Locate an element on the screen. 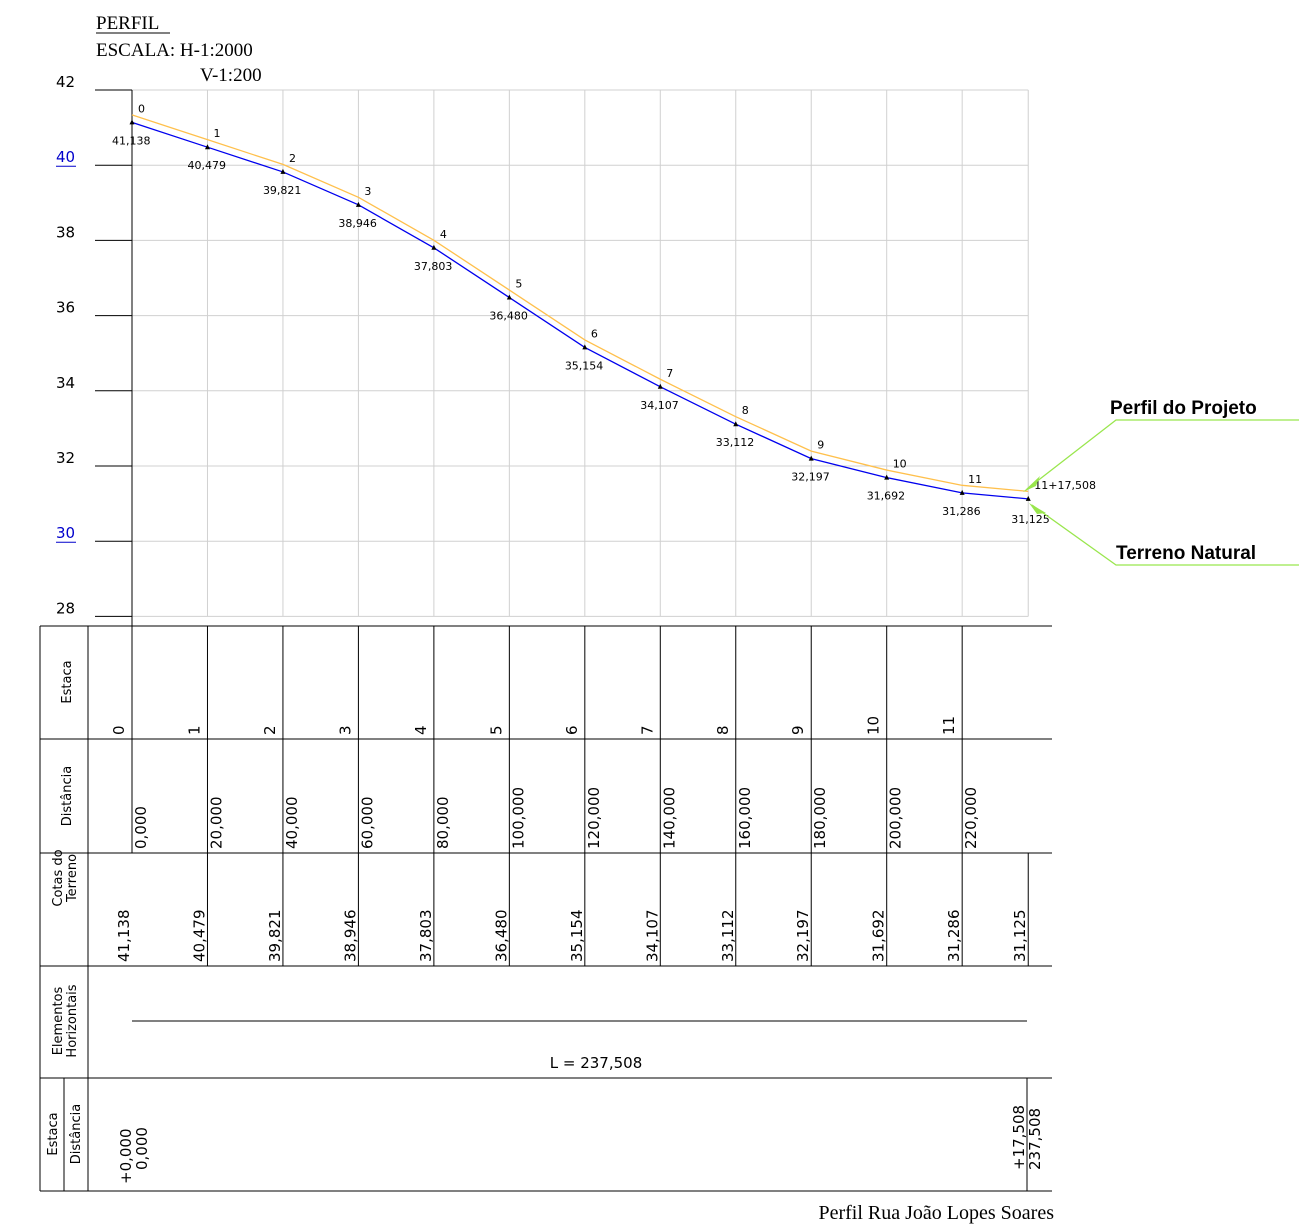 Image resolution: width=1299 pixels, height=1228 pixels. cota-value: 38,946 is located at coordinates (350, 936).